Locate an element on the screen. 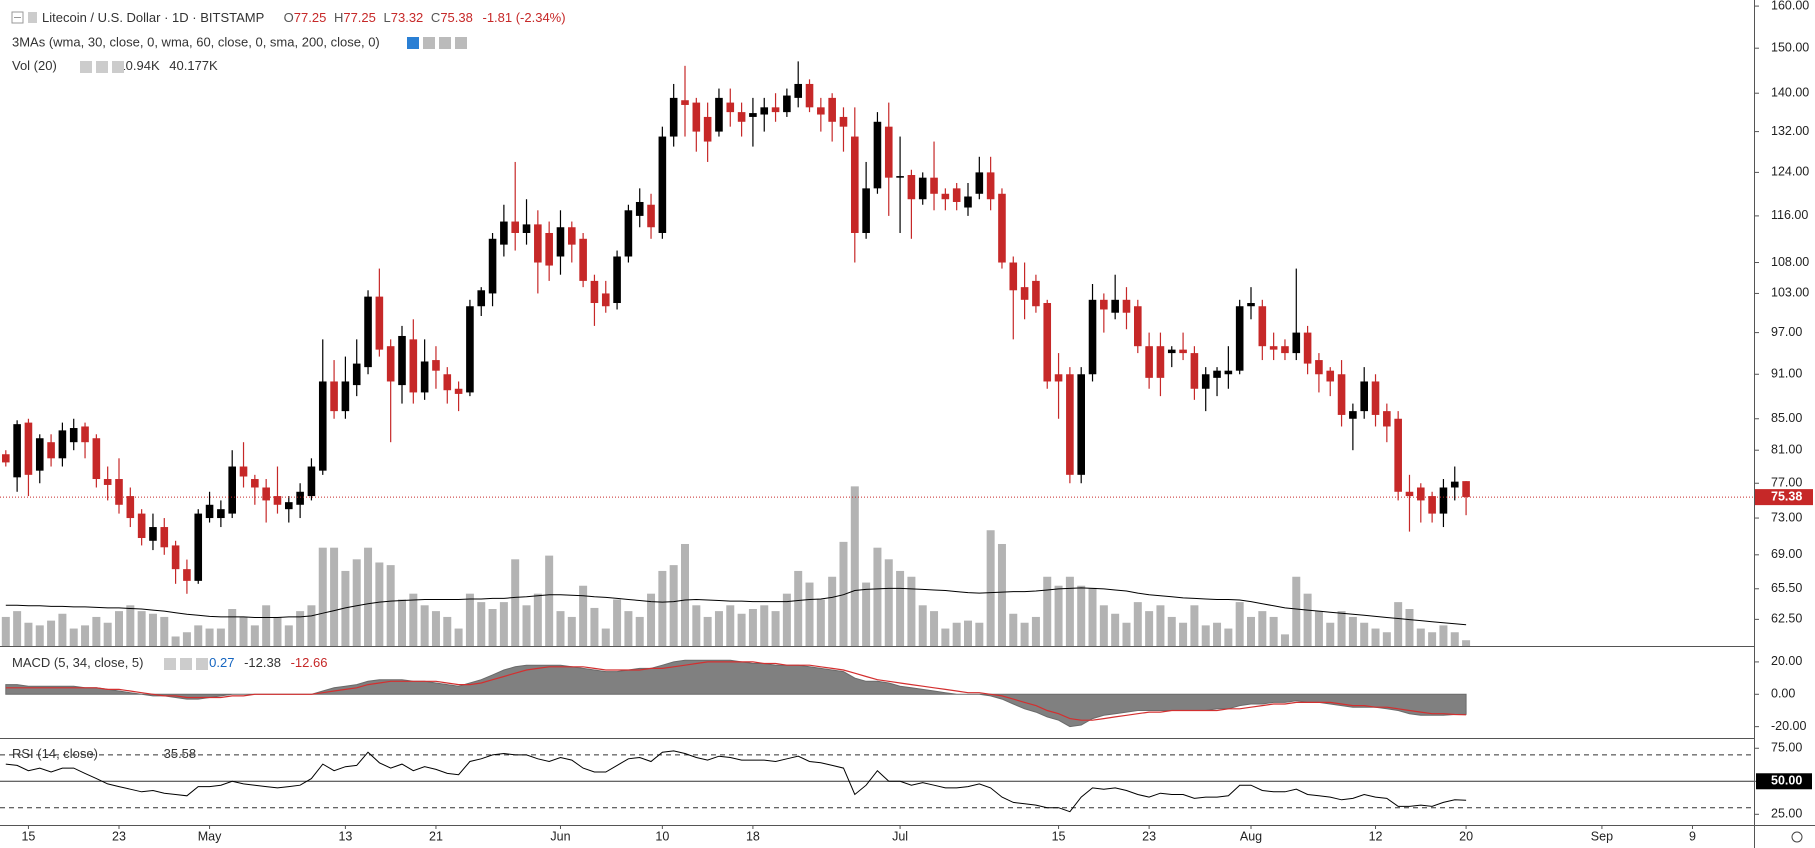  y-tick-label: 50.00 is located at coordinates (1786, 781).